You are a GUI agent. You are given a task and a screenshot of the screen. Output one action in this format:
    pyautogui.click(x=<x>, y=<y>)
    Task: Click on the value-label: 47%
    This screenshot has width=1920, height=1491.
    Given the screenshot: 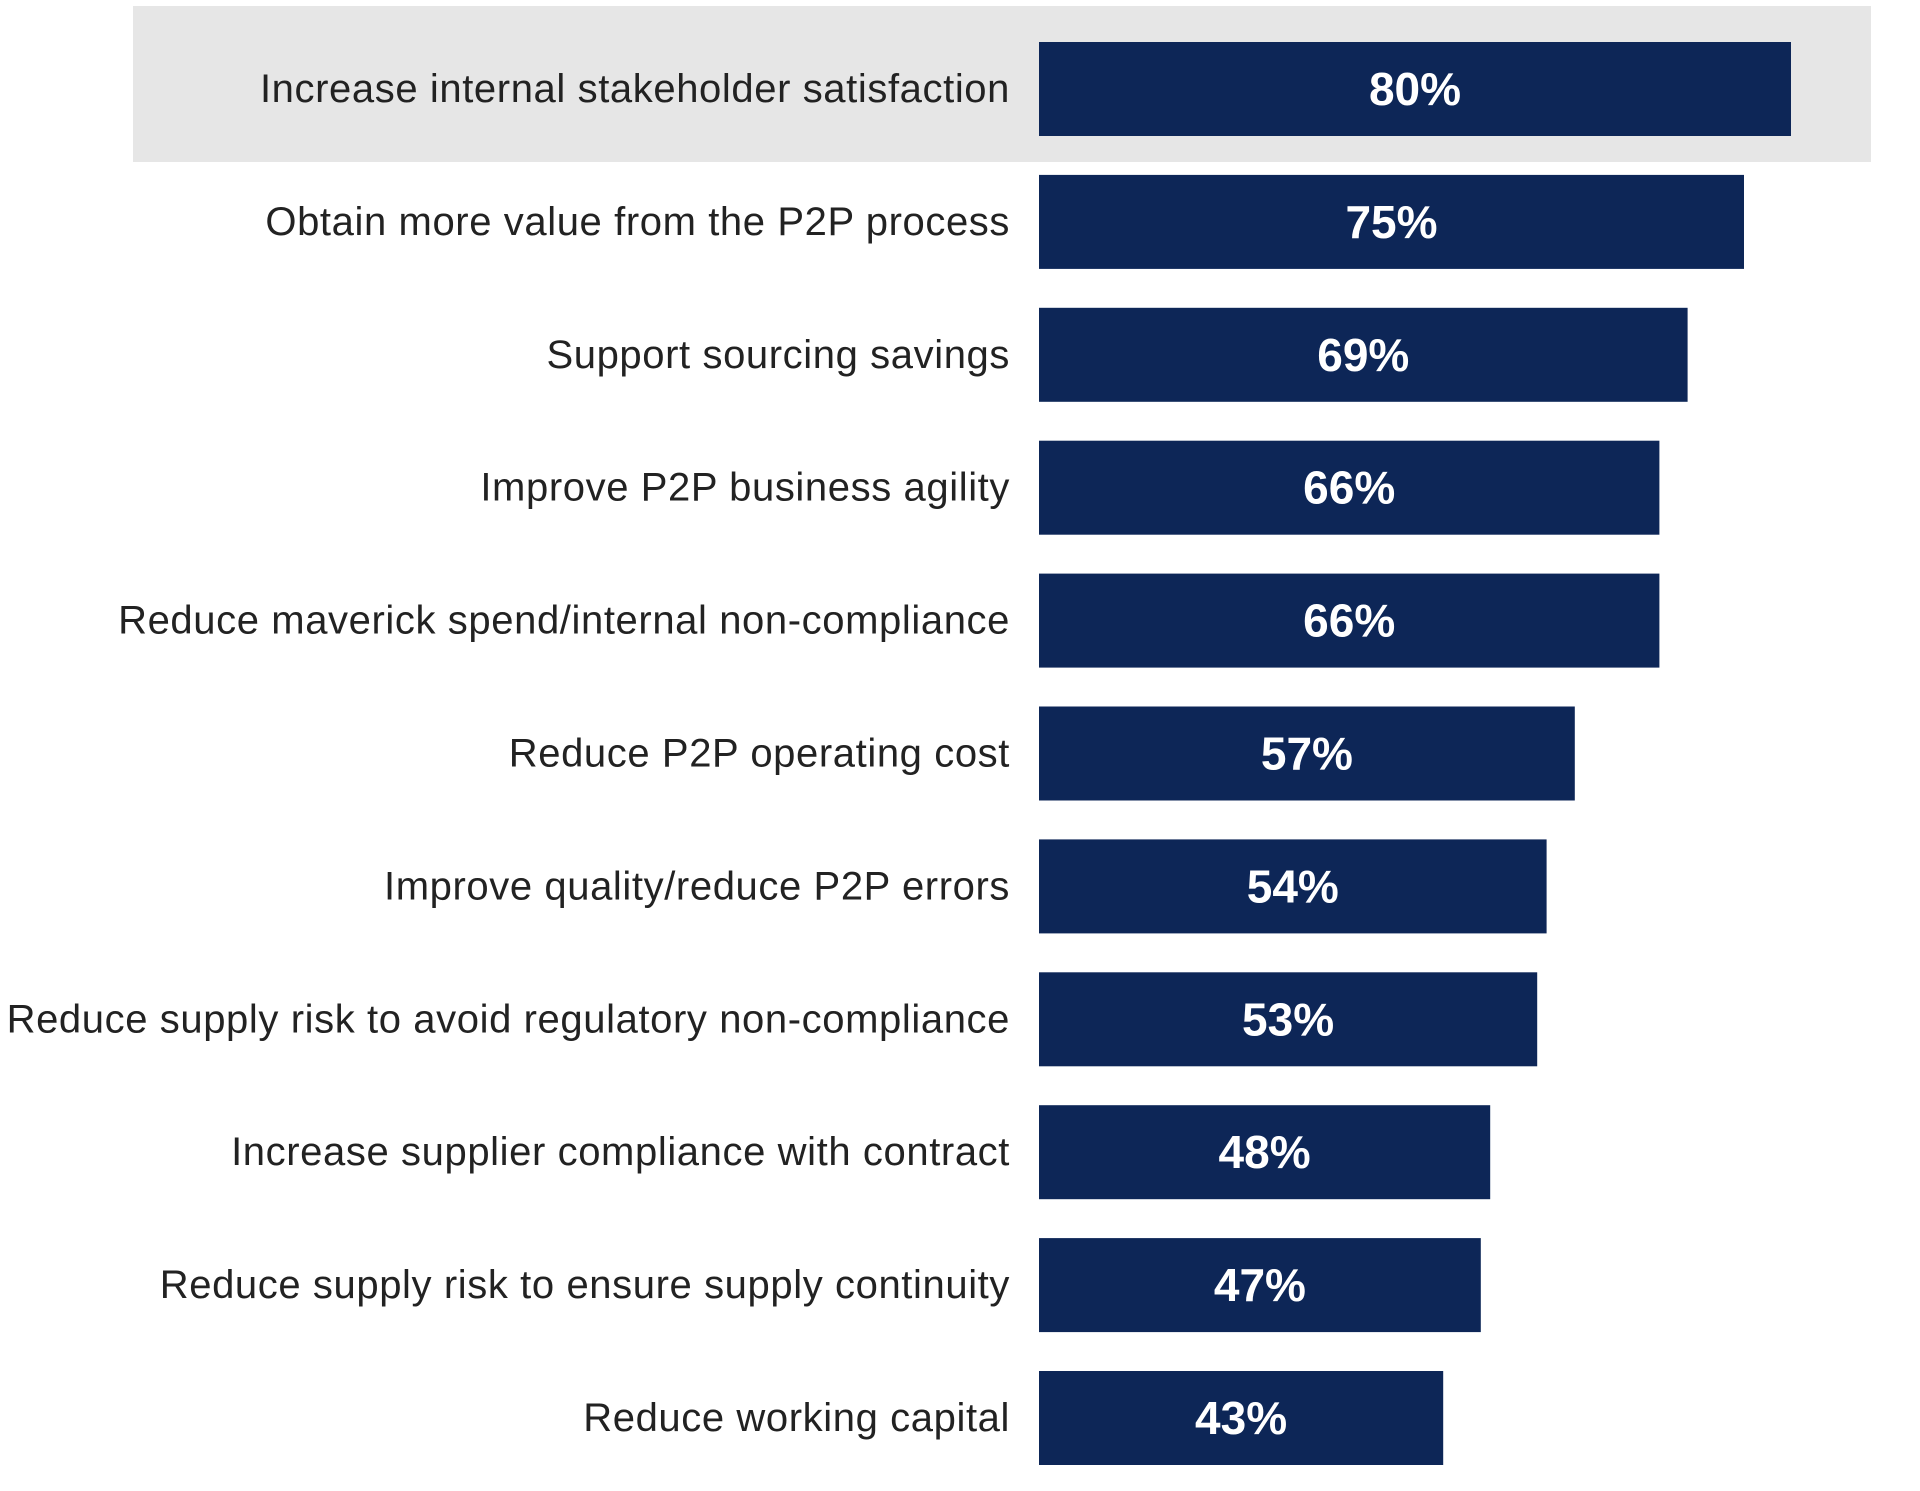 What is the action you would take?
    pyautogui.click(x=1260, y=1285)
    